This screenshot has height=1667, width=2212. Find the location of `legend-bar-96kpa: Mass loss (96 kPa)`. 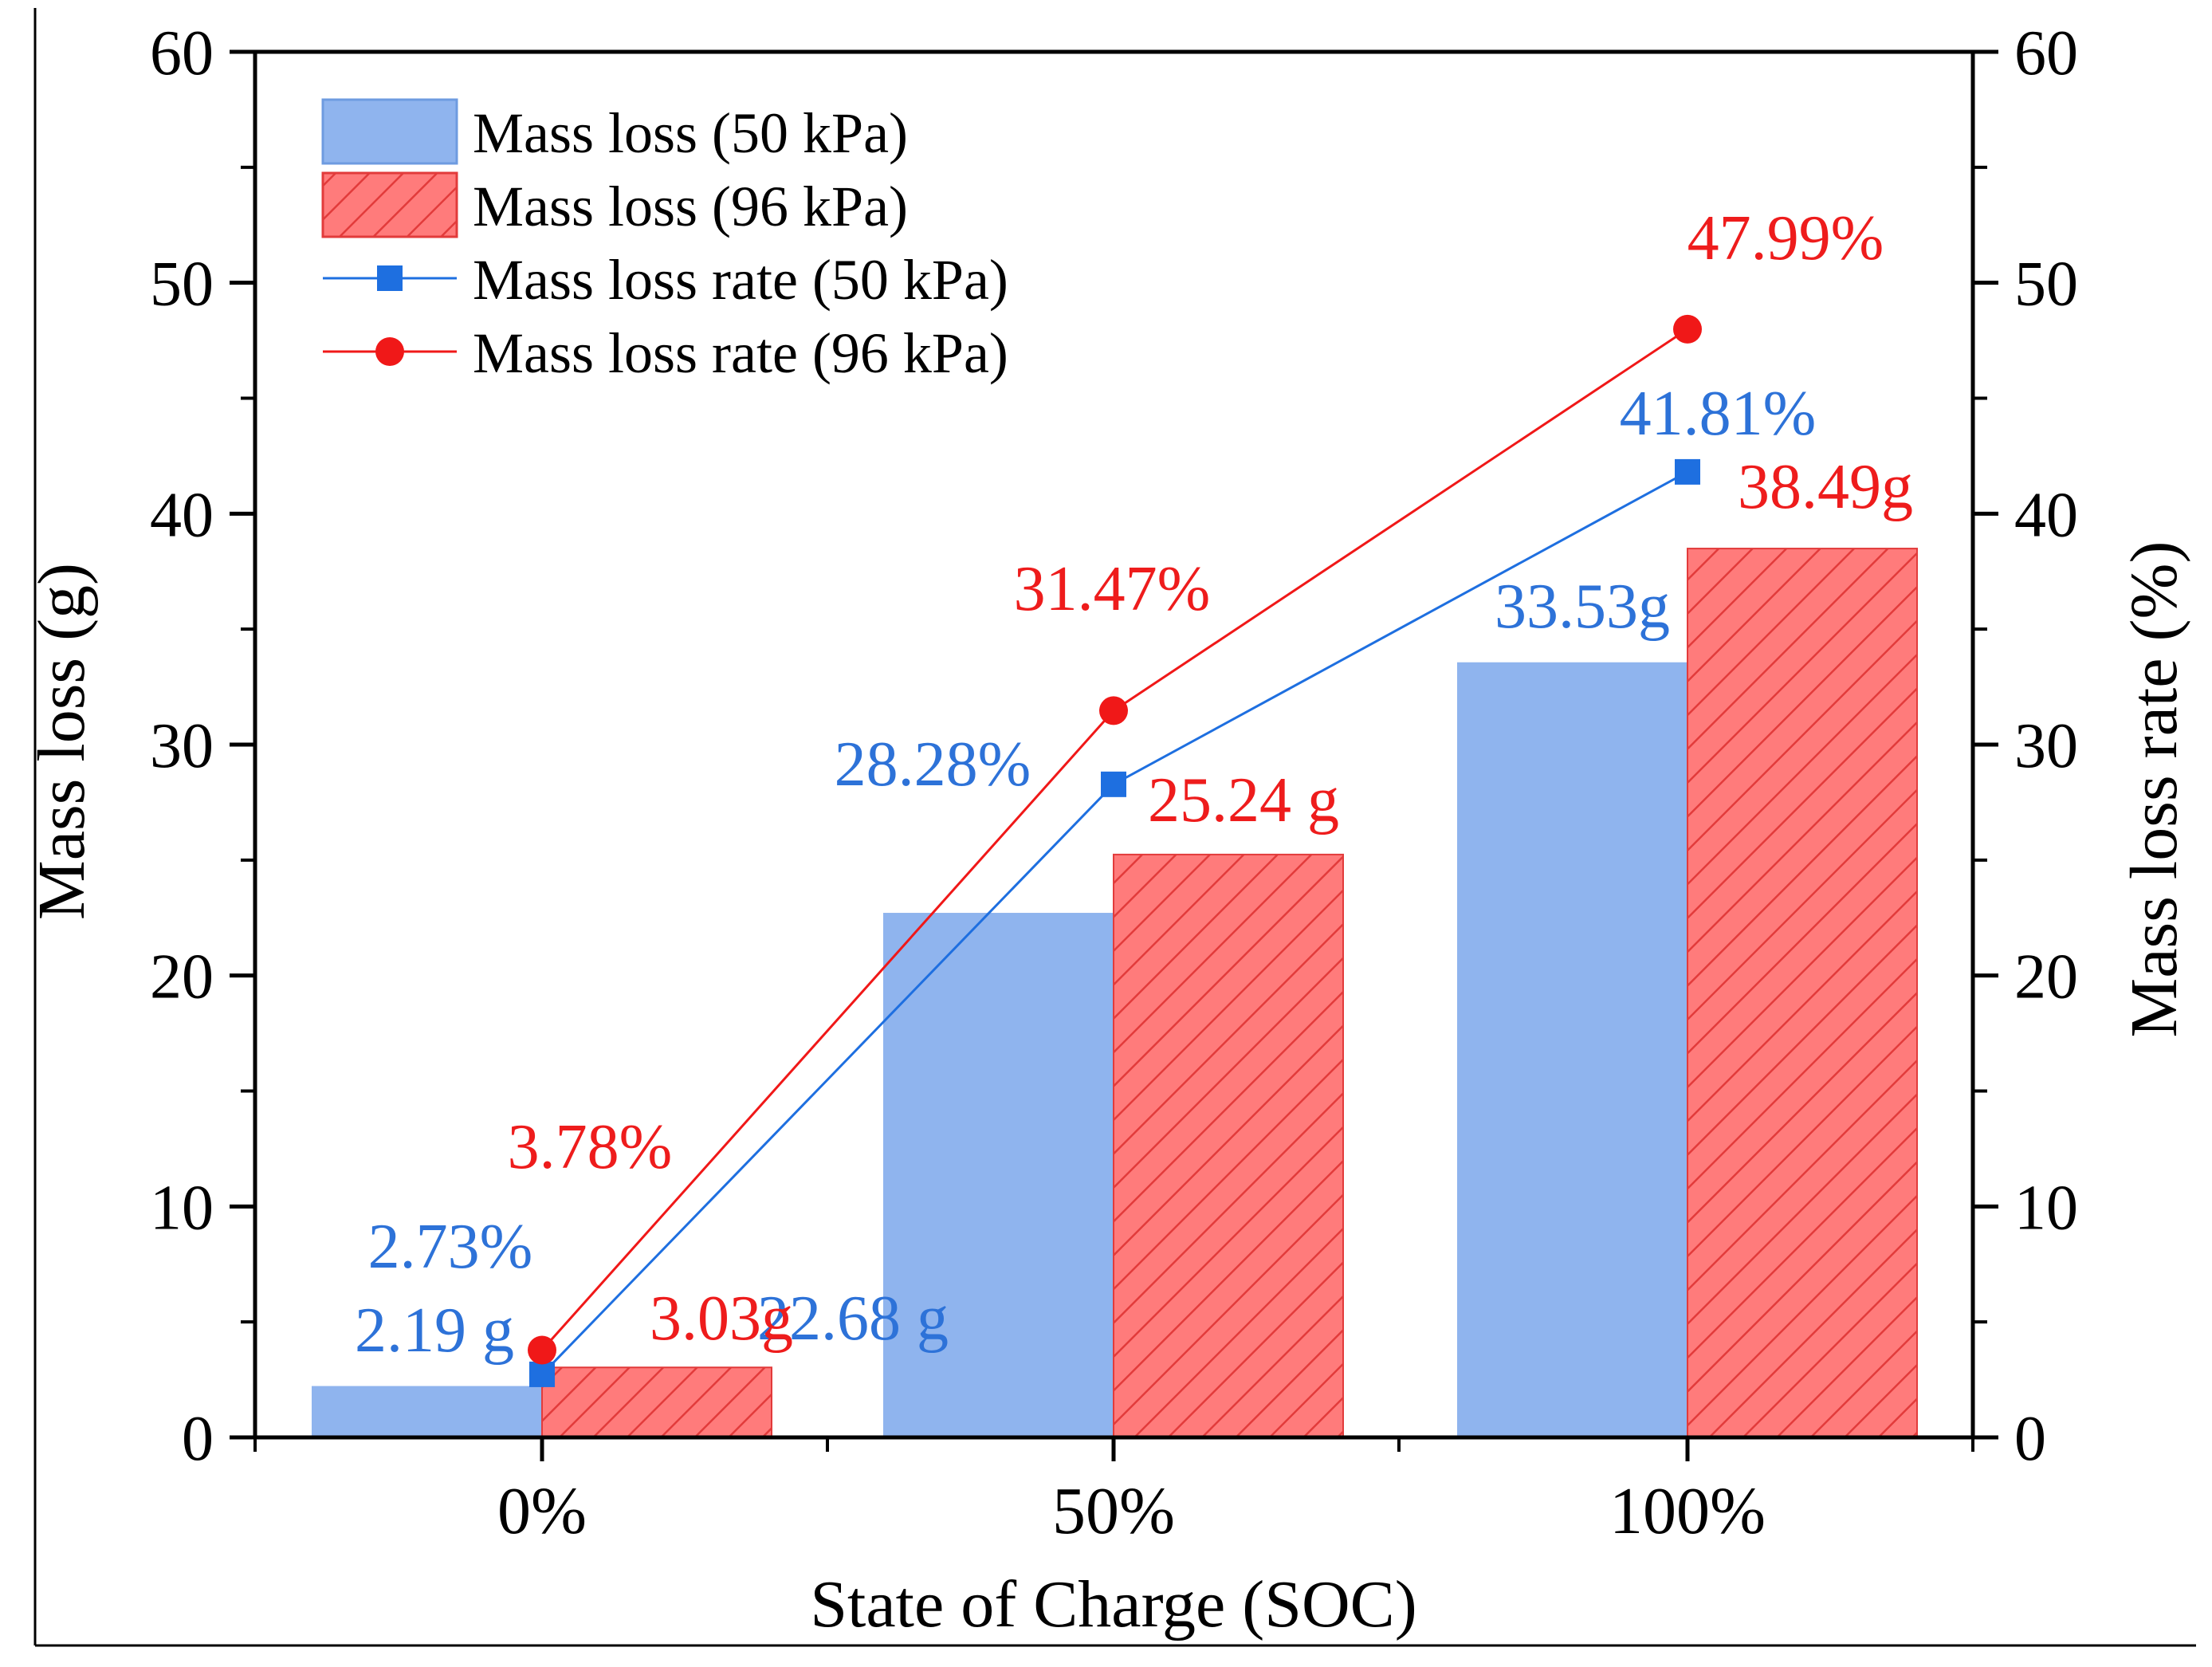

legend-bar-96kpa: Mass loss (96 kPa) is located at coordinates (614, 204).